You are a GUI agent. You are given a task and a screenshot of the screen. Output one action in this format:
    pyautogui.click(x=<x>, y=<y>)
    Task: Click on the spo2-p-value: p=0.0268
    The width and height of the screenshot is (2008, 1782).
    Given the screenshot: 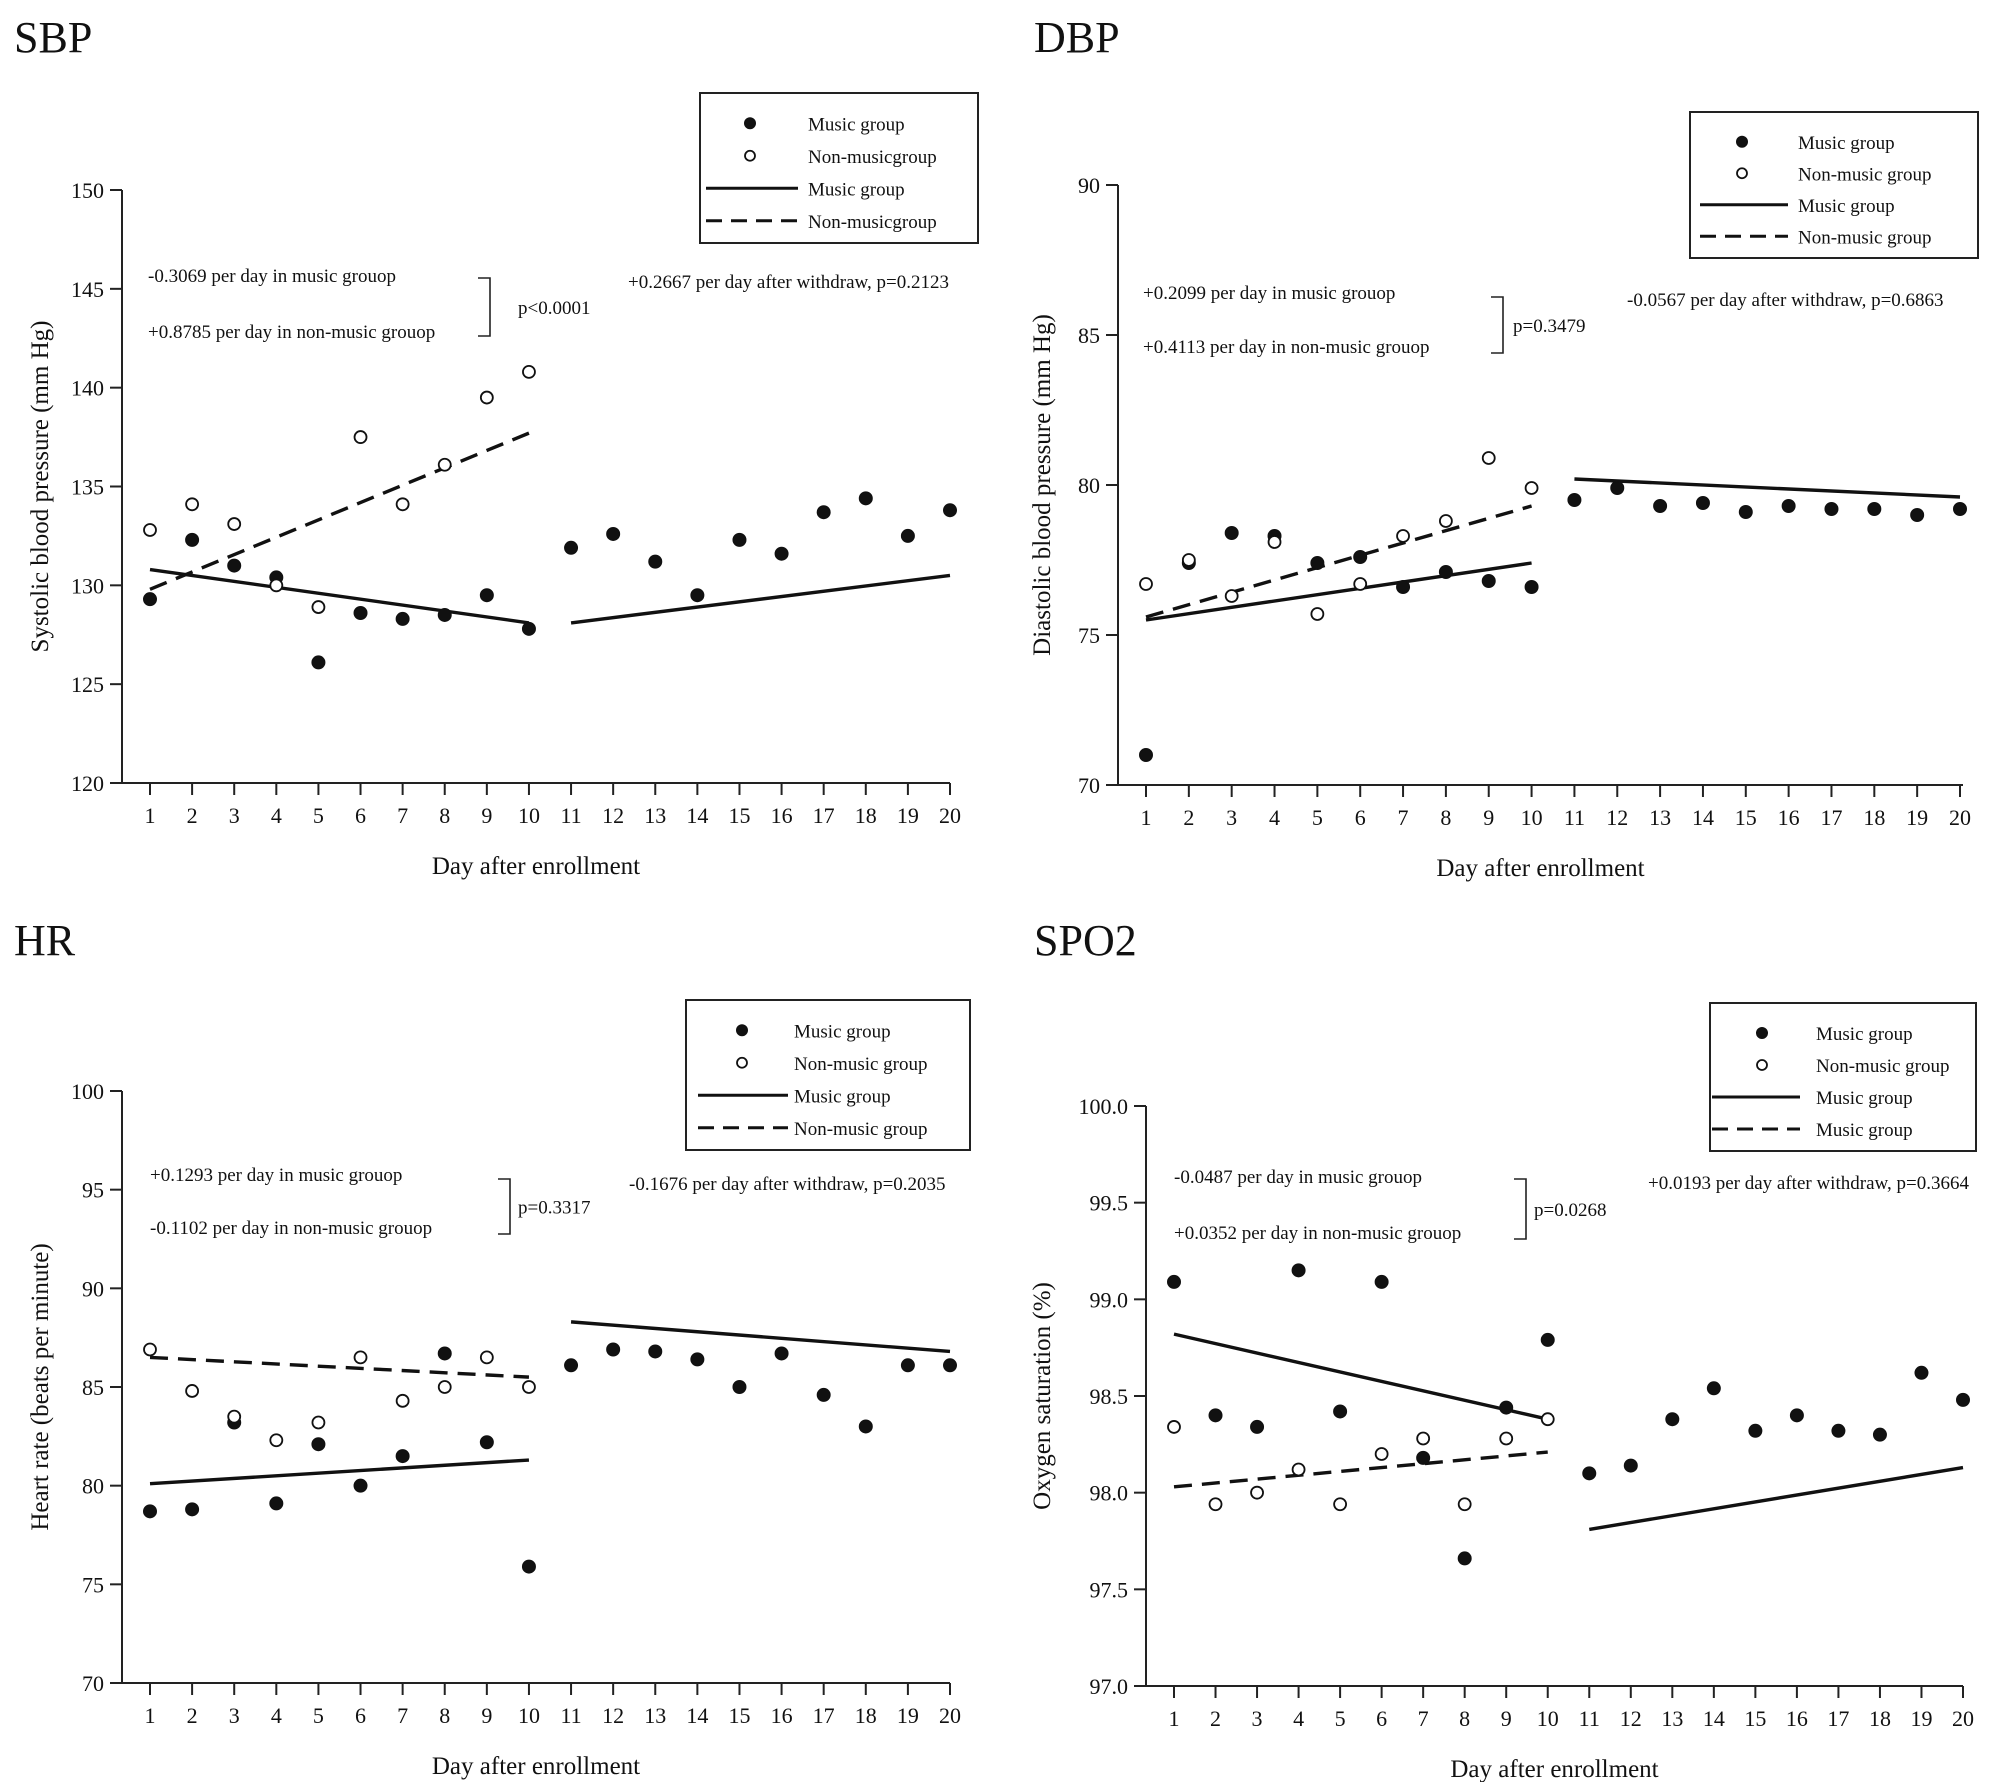 What is the action you would take?
    pyautogui.click(x=1570, y=1210)
    